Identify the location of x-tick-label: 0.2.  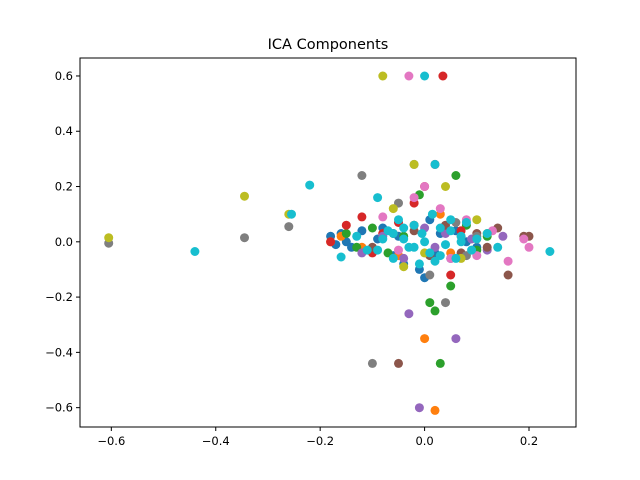
(529, 441).